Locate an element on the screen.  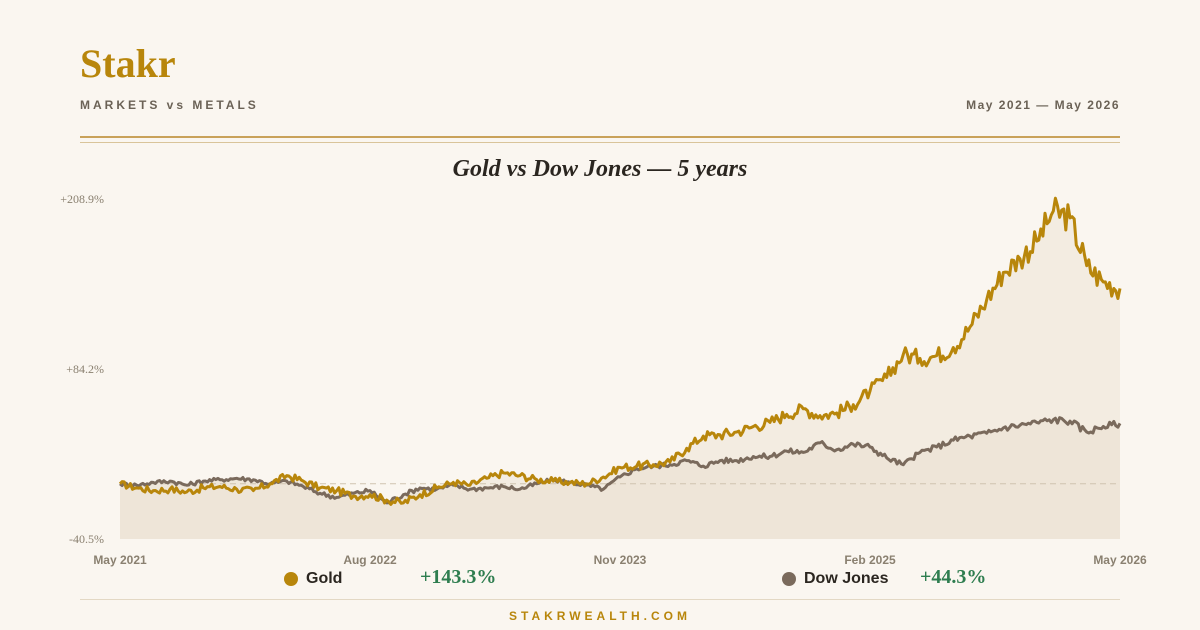
legend-item-gold: Gold is located at coordinates (313, 579).